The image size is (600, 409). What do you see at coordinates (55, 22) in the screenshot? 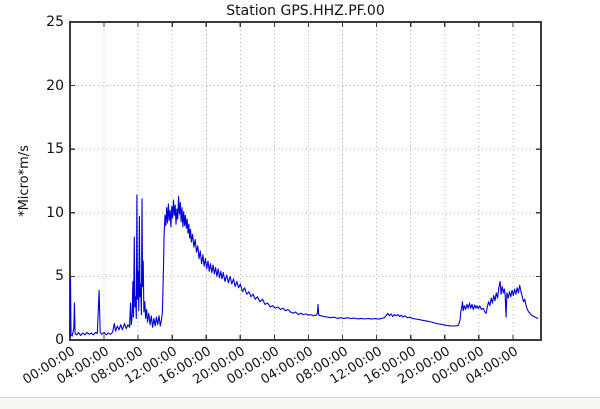
I see `y-tick-label: 25` at bounding box center [55, 22].